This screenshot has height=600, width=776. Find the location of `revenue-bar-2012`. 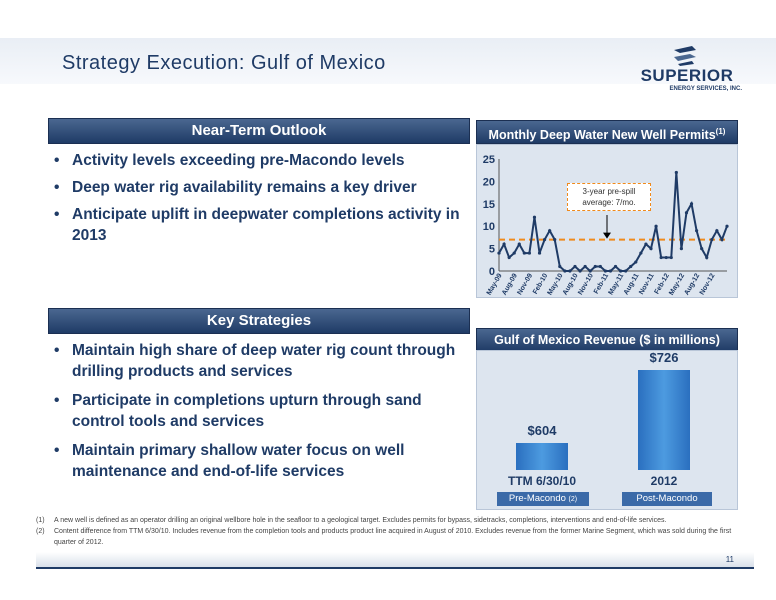

revenue-bar-2012 is located at coordinates (664, 420).